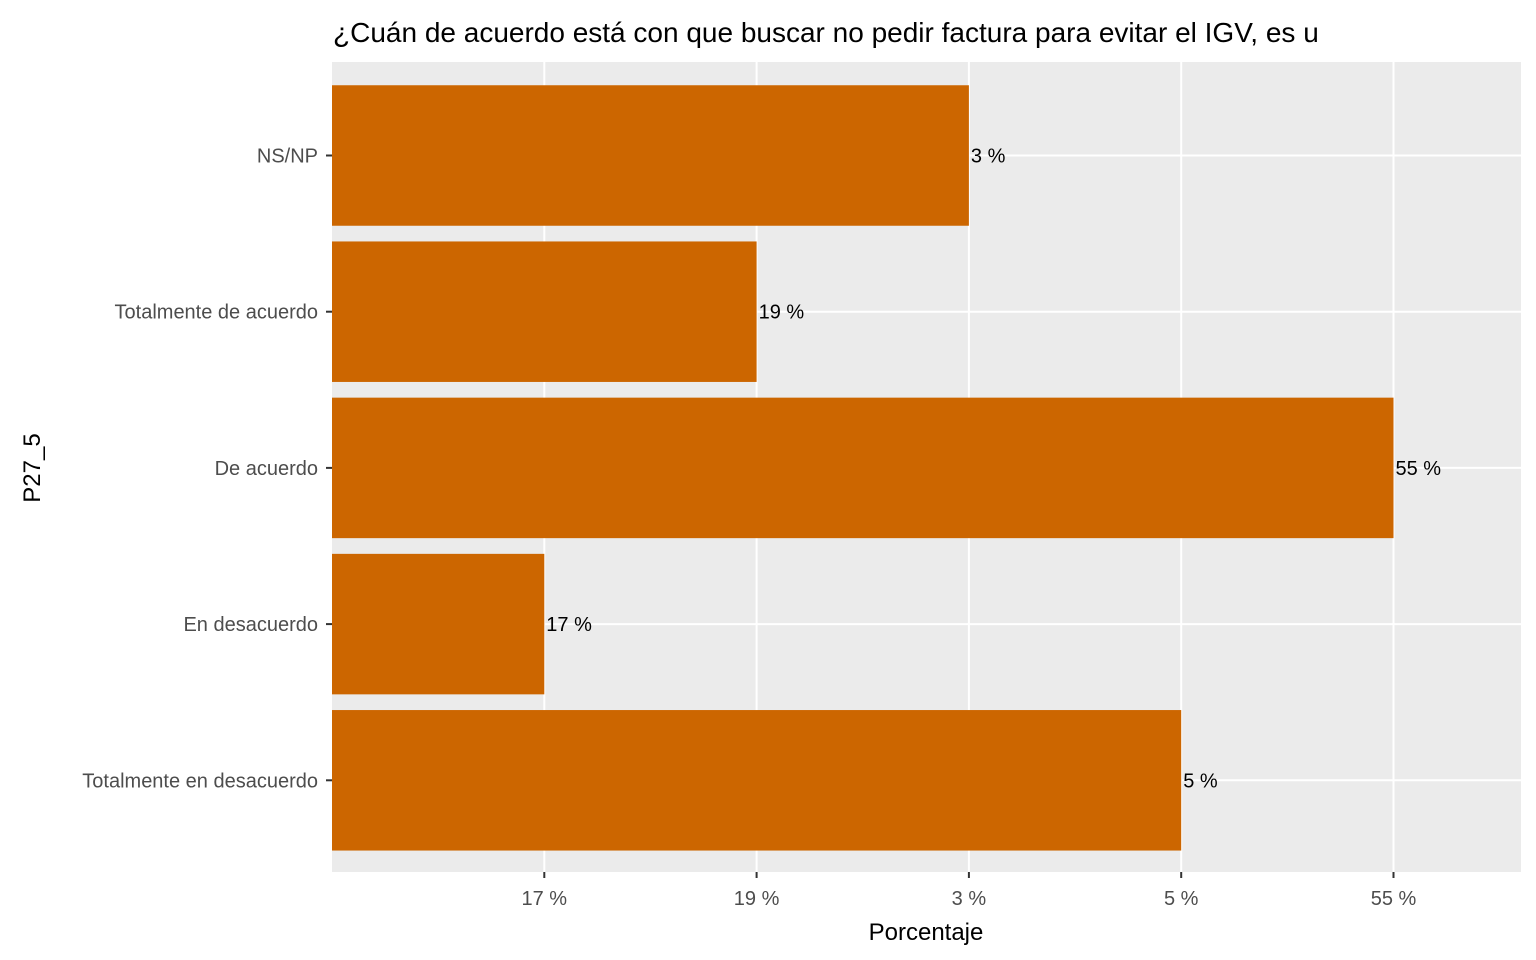  Describe the element at coordinates (32, 467) in the screenshot. I see `y-axis-title: P27_5` at that location.